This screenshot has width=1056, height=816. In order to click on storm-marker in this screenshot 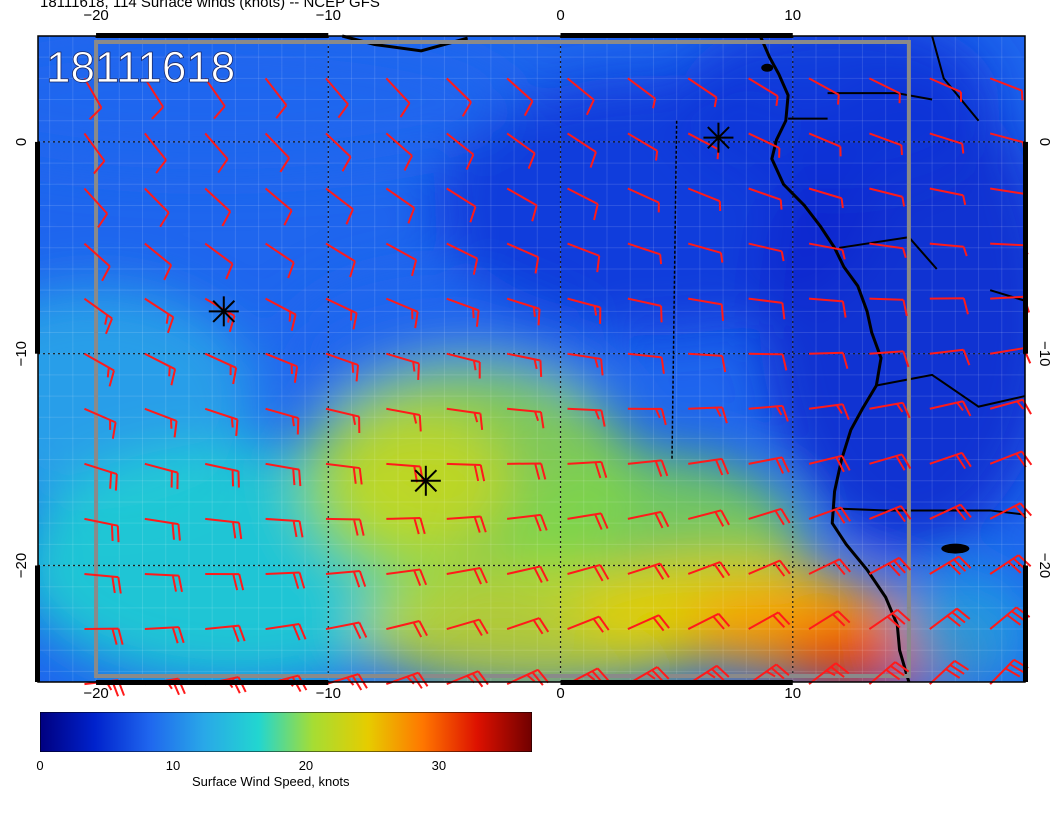, I will do `click(425, 480)`.